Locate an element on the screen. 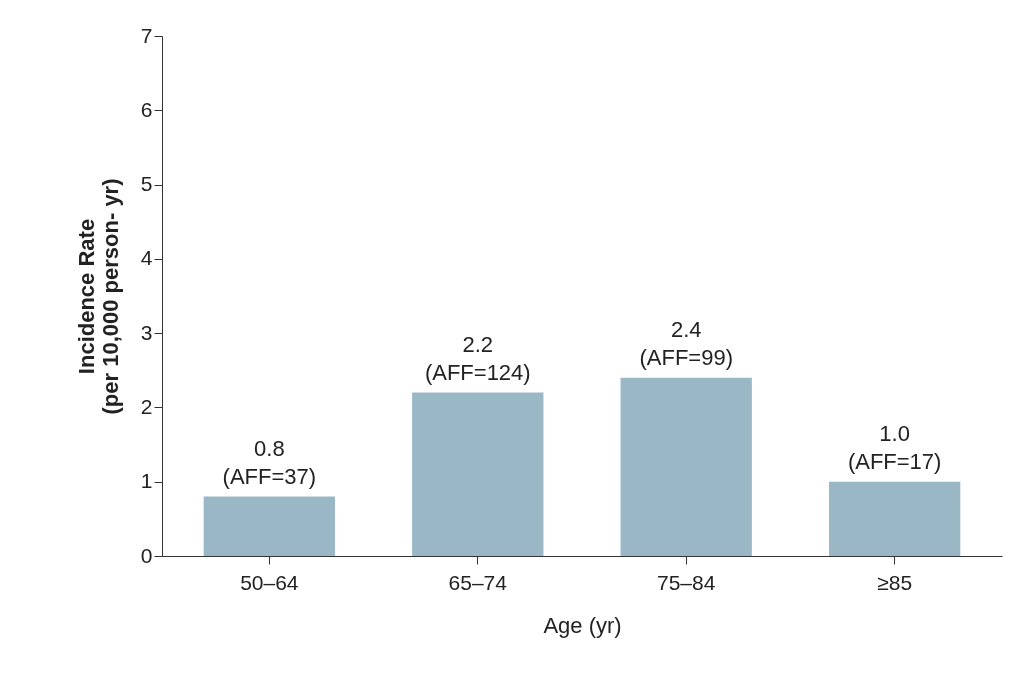 The height and width of the screenshot is (673, 1030). x-axis-title: Age (yr) is located at coordinates (582, 625).